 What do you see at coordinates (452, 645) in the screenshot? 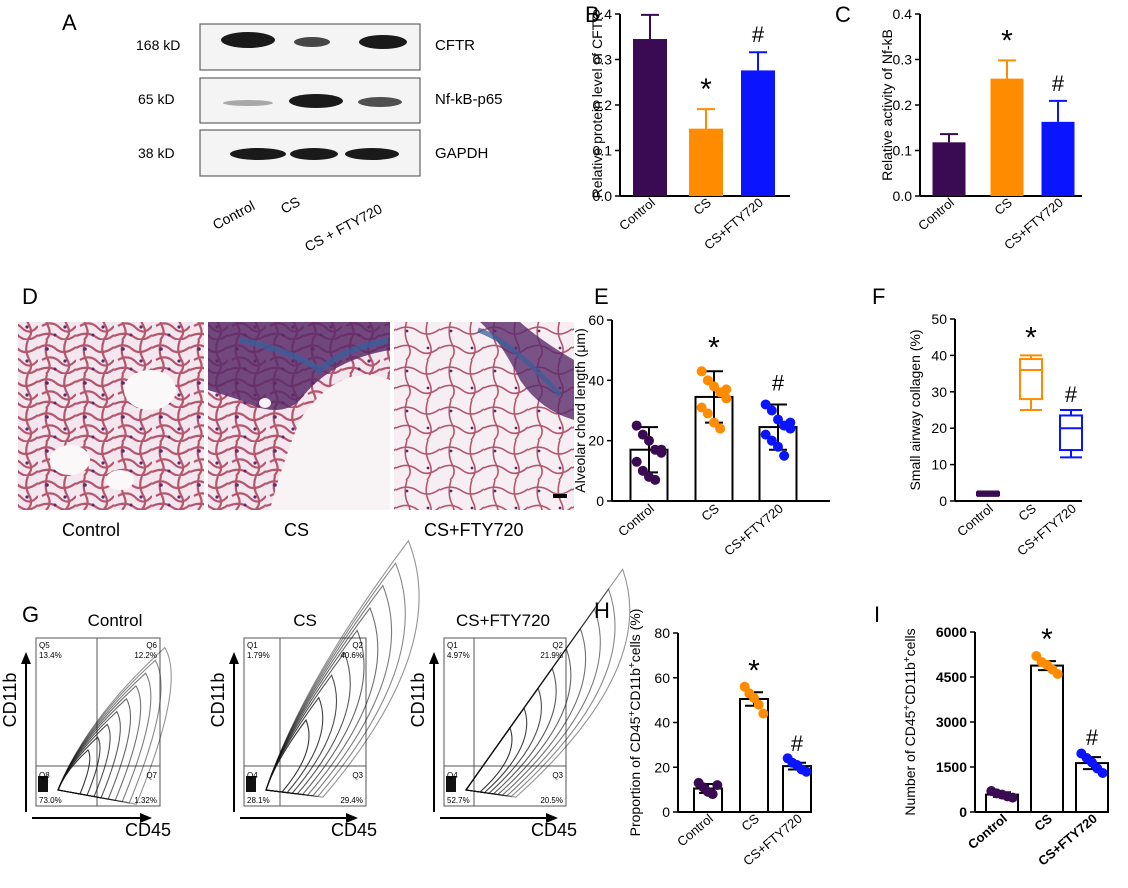
I see `quadrant-name: Q1` at bounding box center [452, 645].